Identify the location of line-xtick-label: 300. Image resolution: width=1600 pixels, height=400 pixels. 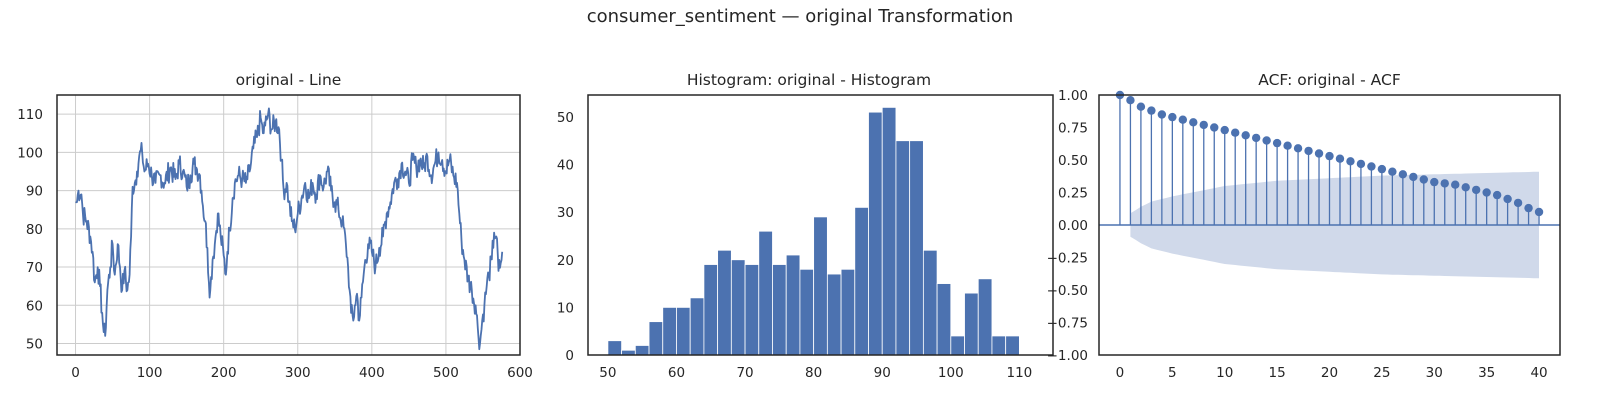
(298, 373).